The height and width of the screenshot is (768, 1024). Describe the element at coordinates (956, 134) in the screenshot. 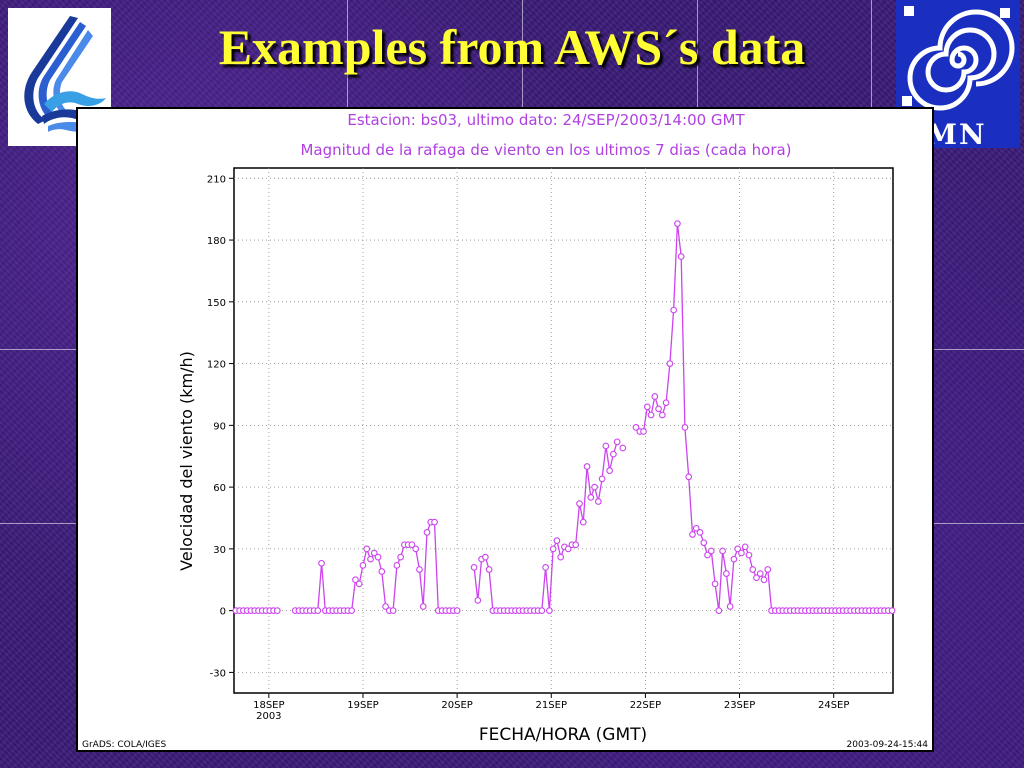

I see `right-logo-text: MN` at that location.